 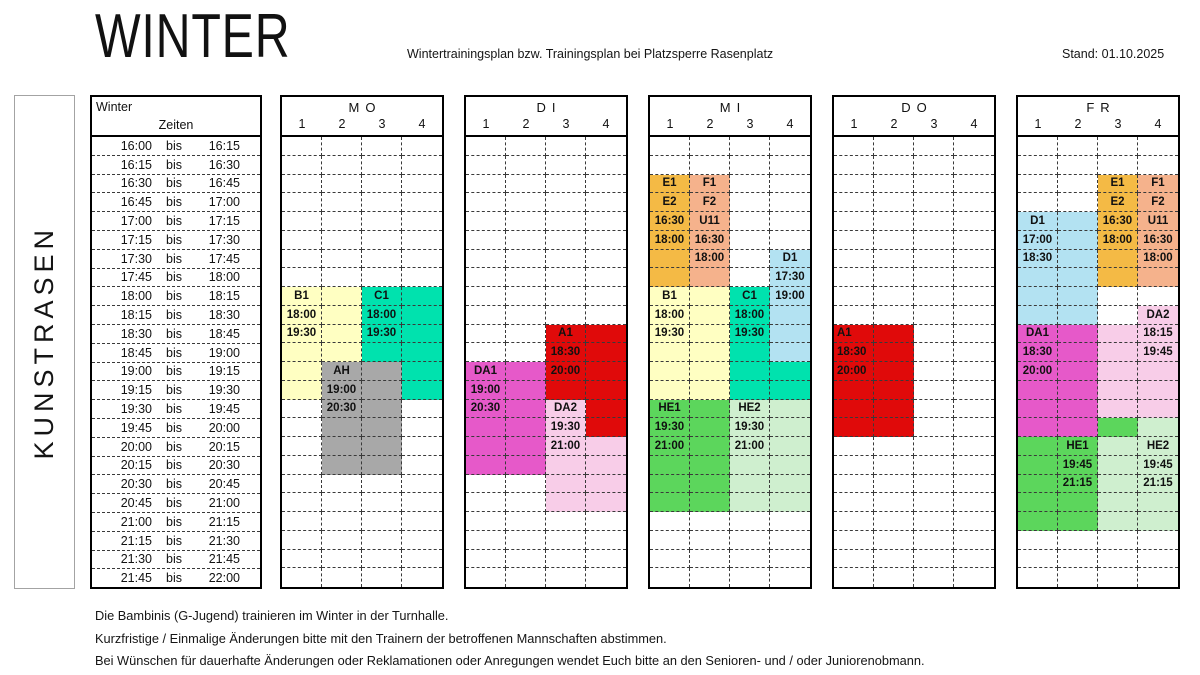 I want to click on time-row: 21:15 bis 21:30, so click(x=176, y=541).